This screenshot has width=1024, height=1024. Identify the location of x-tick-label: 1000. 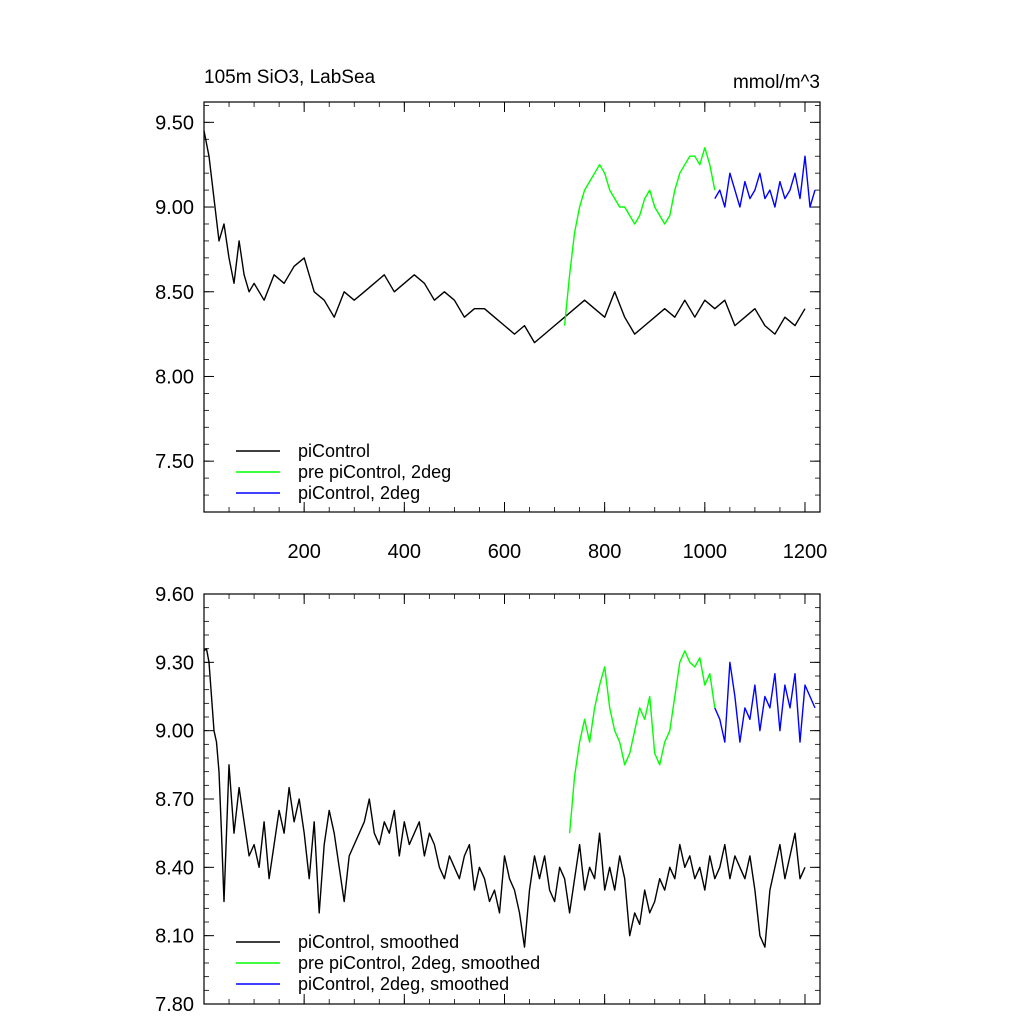
(705, 552).